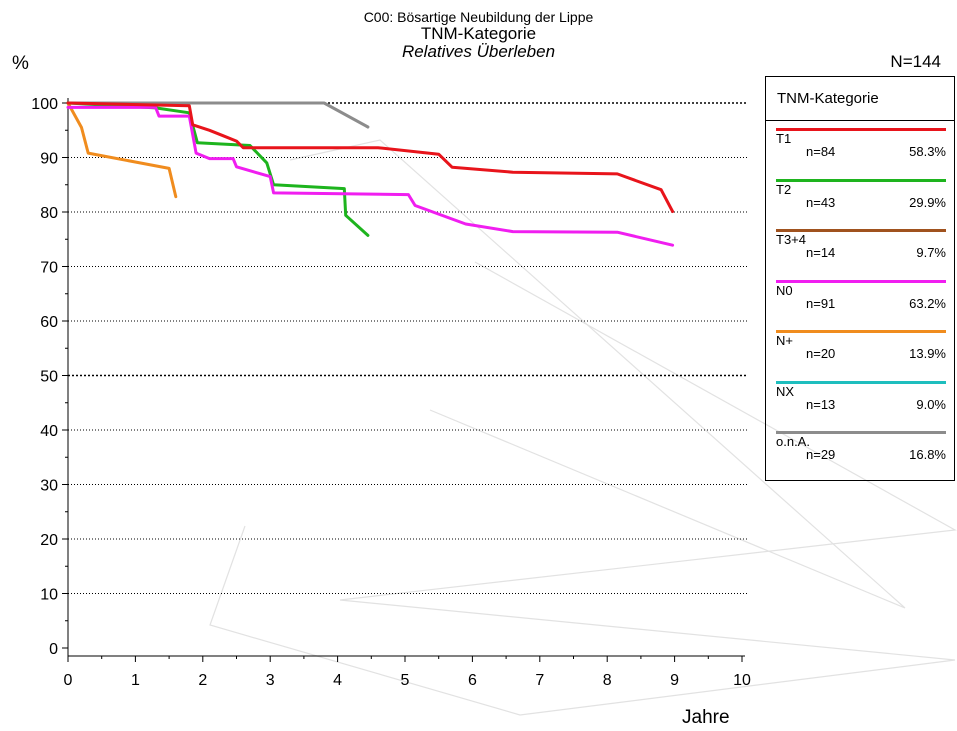  What do you see at coordinates (122, 150) in the screenshot?
I see `series-line-n-` at bounding box center [122, 150].